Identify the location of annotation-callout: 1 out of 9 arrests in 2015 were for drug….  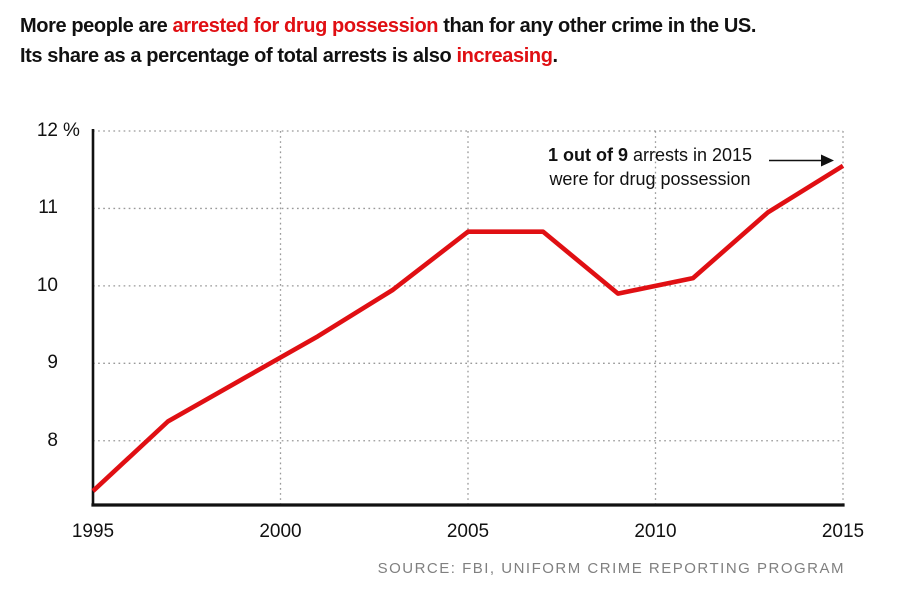
(650, 167).